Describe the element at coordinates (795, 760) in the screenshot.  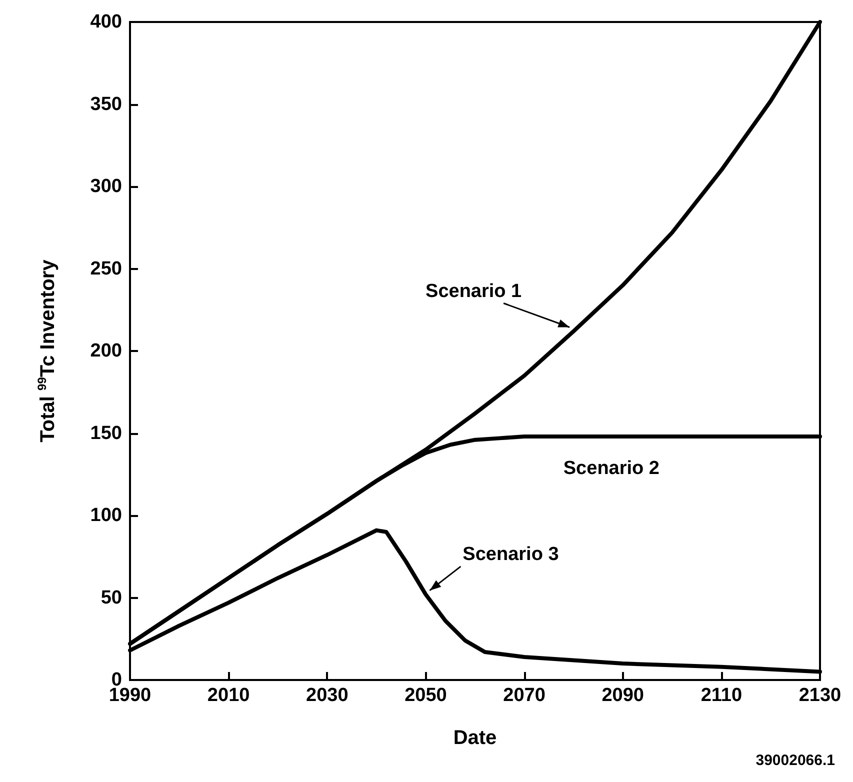
I see `text: 39002066.1` at that location.